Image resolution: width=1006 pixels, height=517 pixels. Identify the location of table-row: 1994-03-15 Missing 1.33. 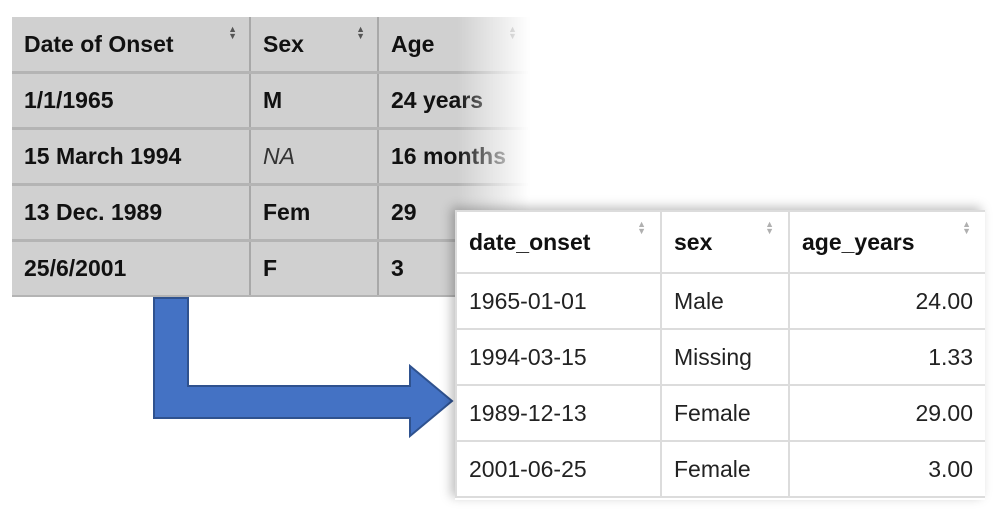
(720, 357).